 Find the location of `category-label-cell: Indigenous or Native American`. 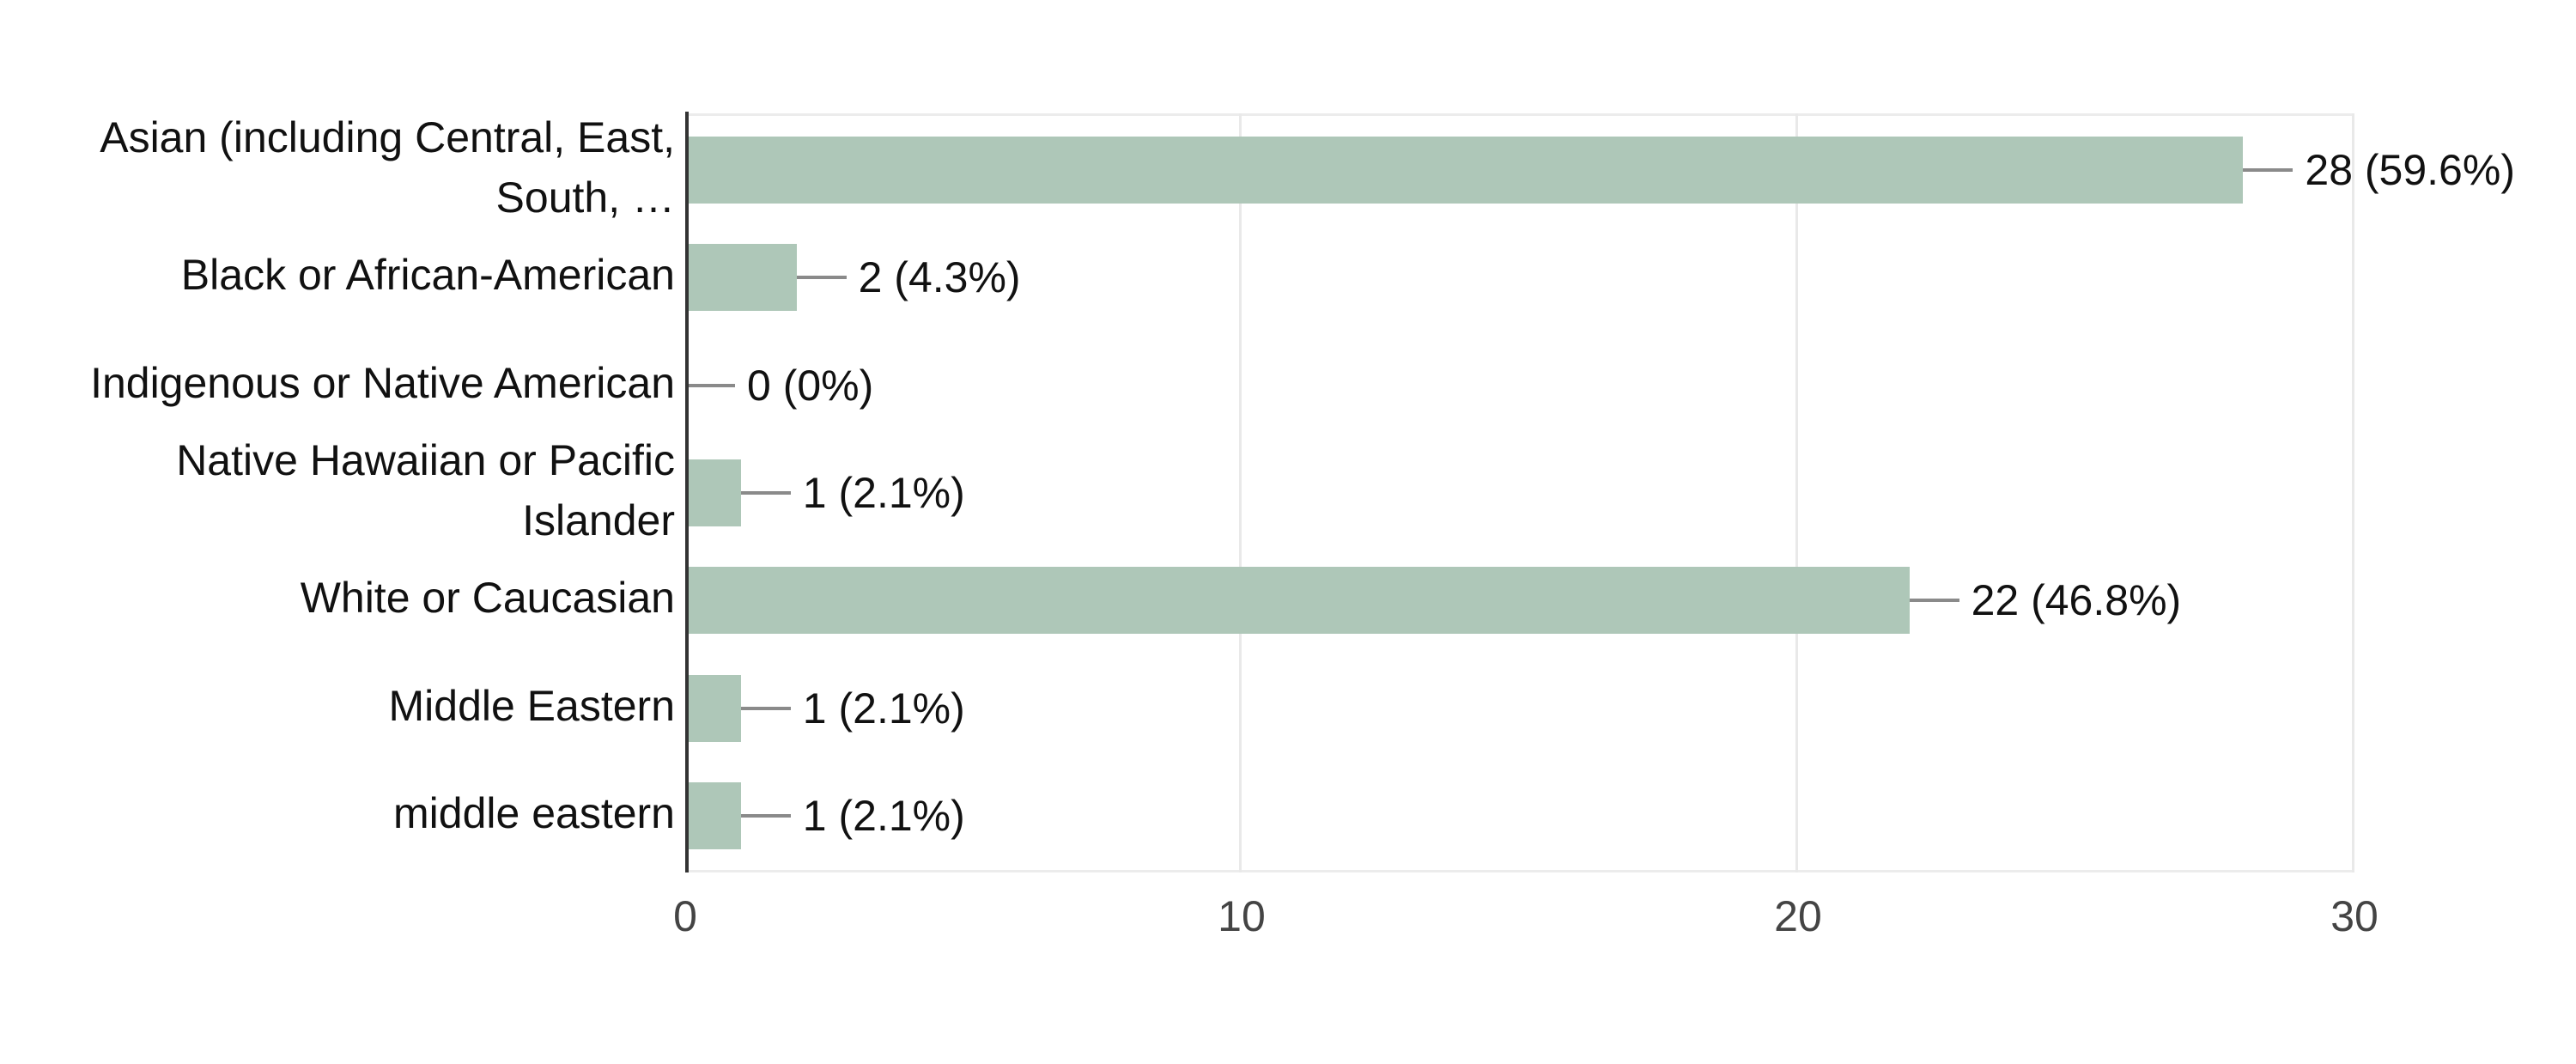

category-label-cell: Indigenous or Native American is located at coordinates (337, 382).